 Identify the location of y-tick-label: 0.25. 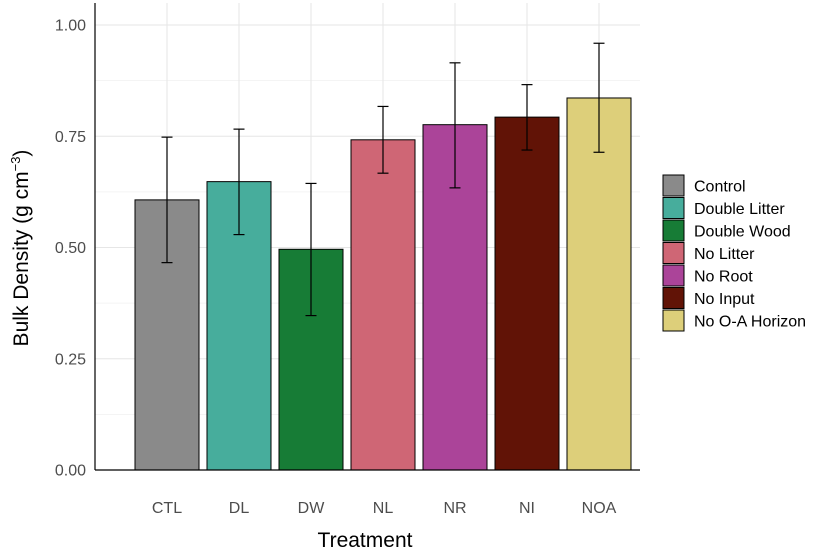
(70, 359).